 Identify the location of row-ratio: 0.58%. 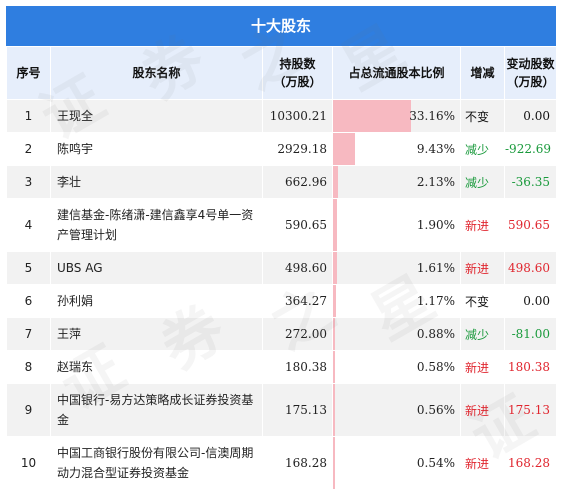
(396, 367).